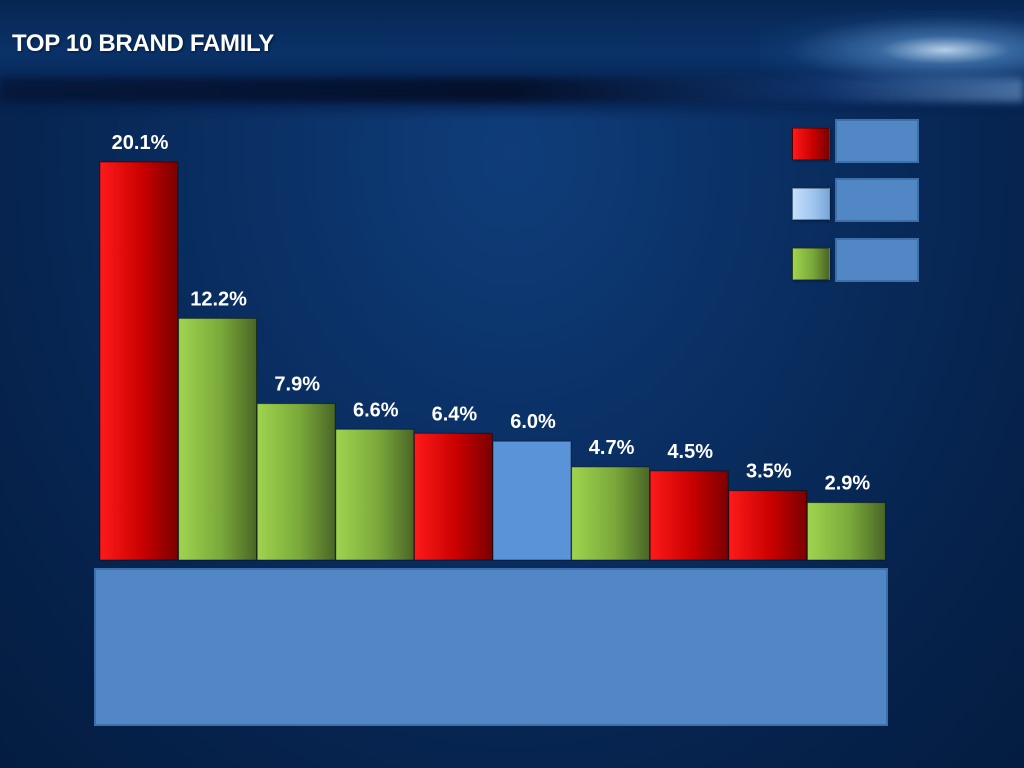  What do you see at coordinates (811, 204) in the screenshot?
I see `legend-swatch-blue` at bounding box center [811, 204].